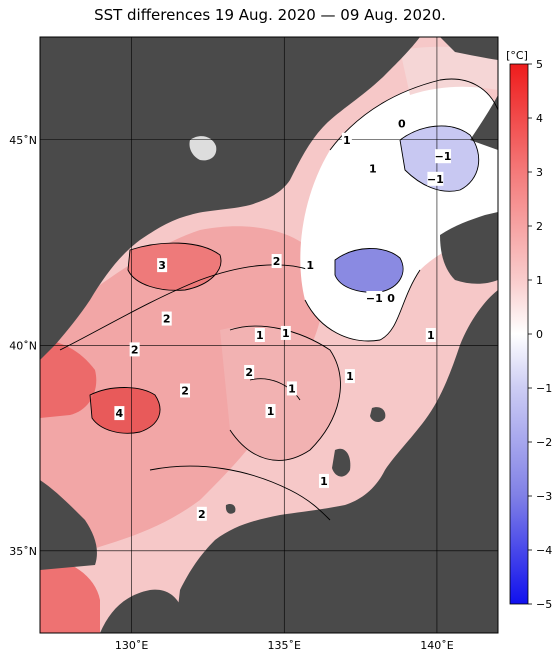 The width and height of the screenshot is (558, 657). What do you see at coordinates (517, 55) in the screenshot?
I see `colorbar-unit: [°C]` at bounding box center [517, 55].